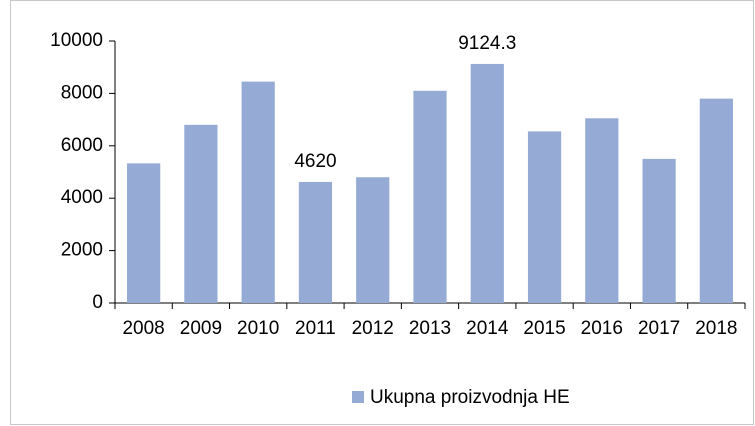 The height and width of the screenshot is (426, 755). Describe the element at coordinates (82, 250) in the screenshot. I see `y-tick-label: 2000` at that location.